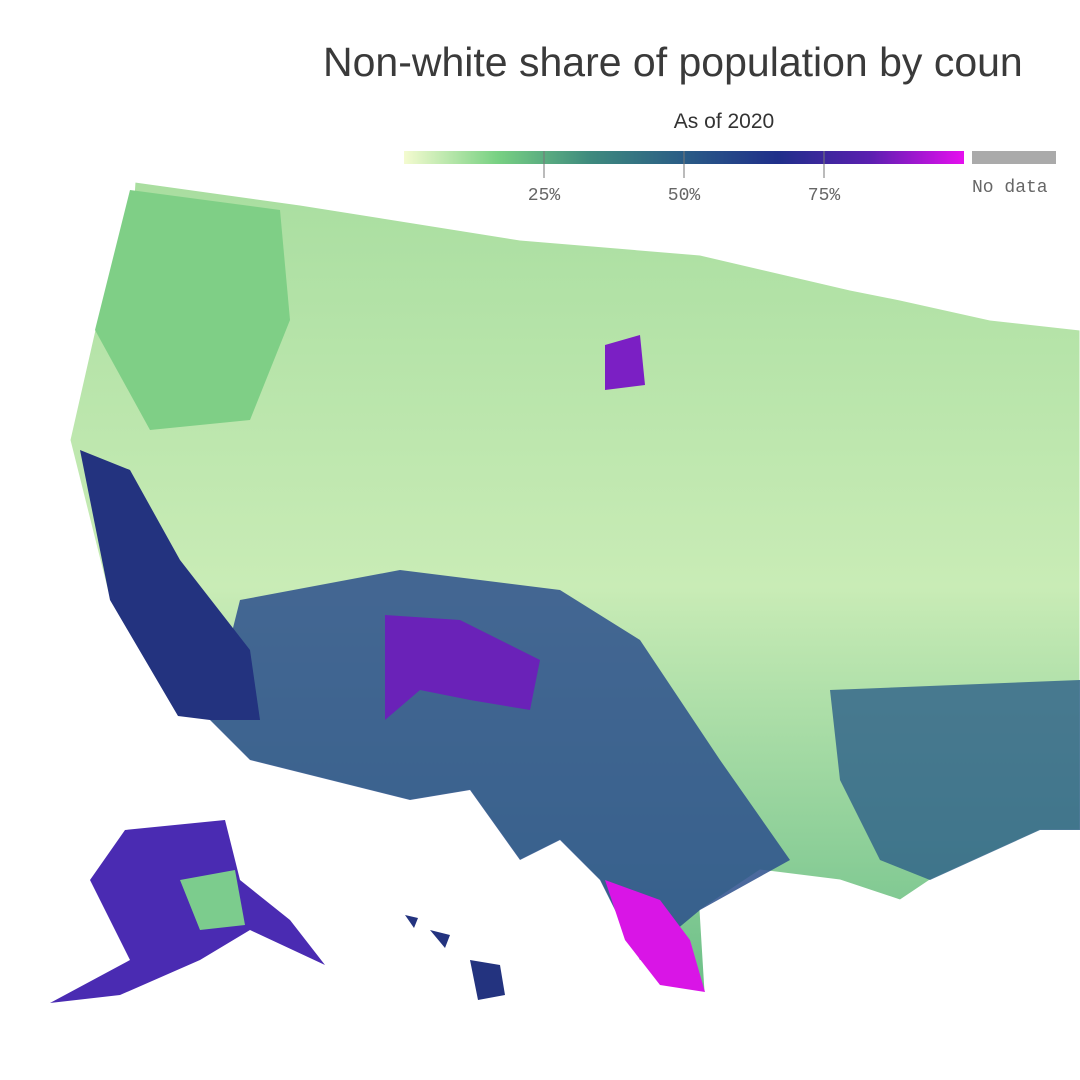 Image resolution: width=1080 pixels, height=1080 pixels. I want to click on tick-label: 25%, so click(544, 196).